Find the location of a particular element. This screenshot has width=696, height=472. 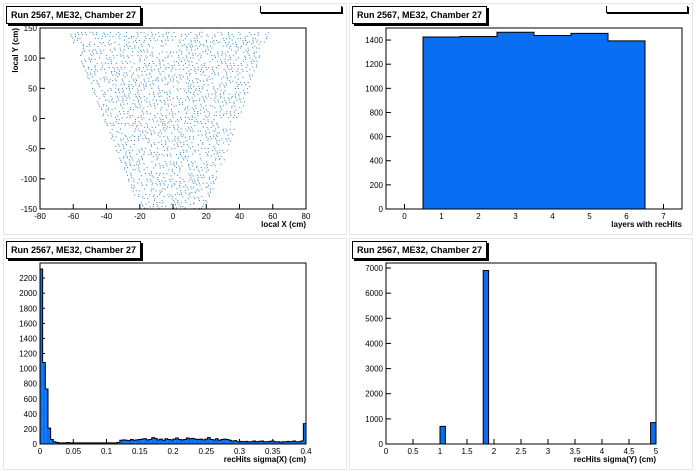

x-tick-label: 0.25 is located at coordinates (206, 451).